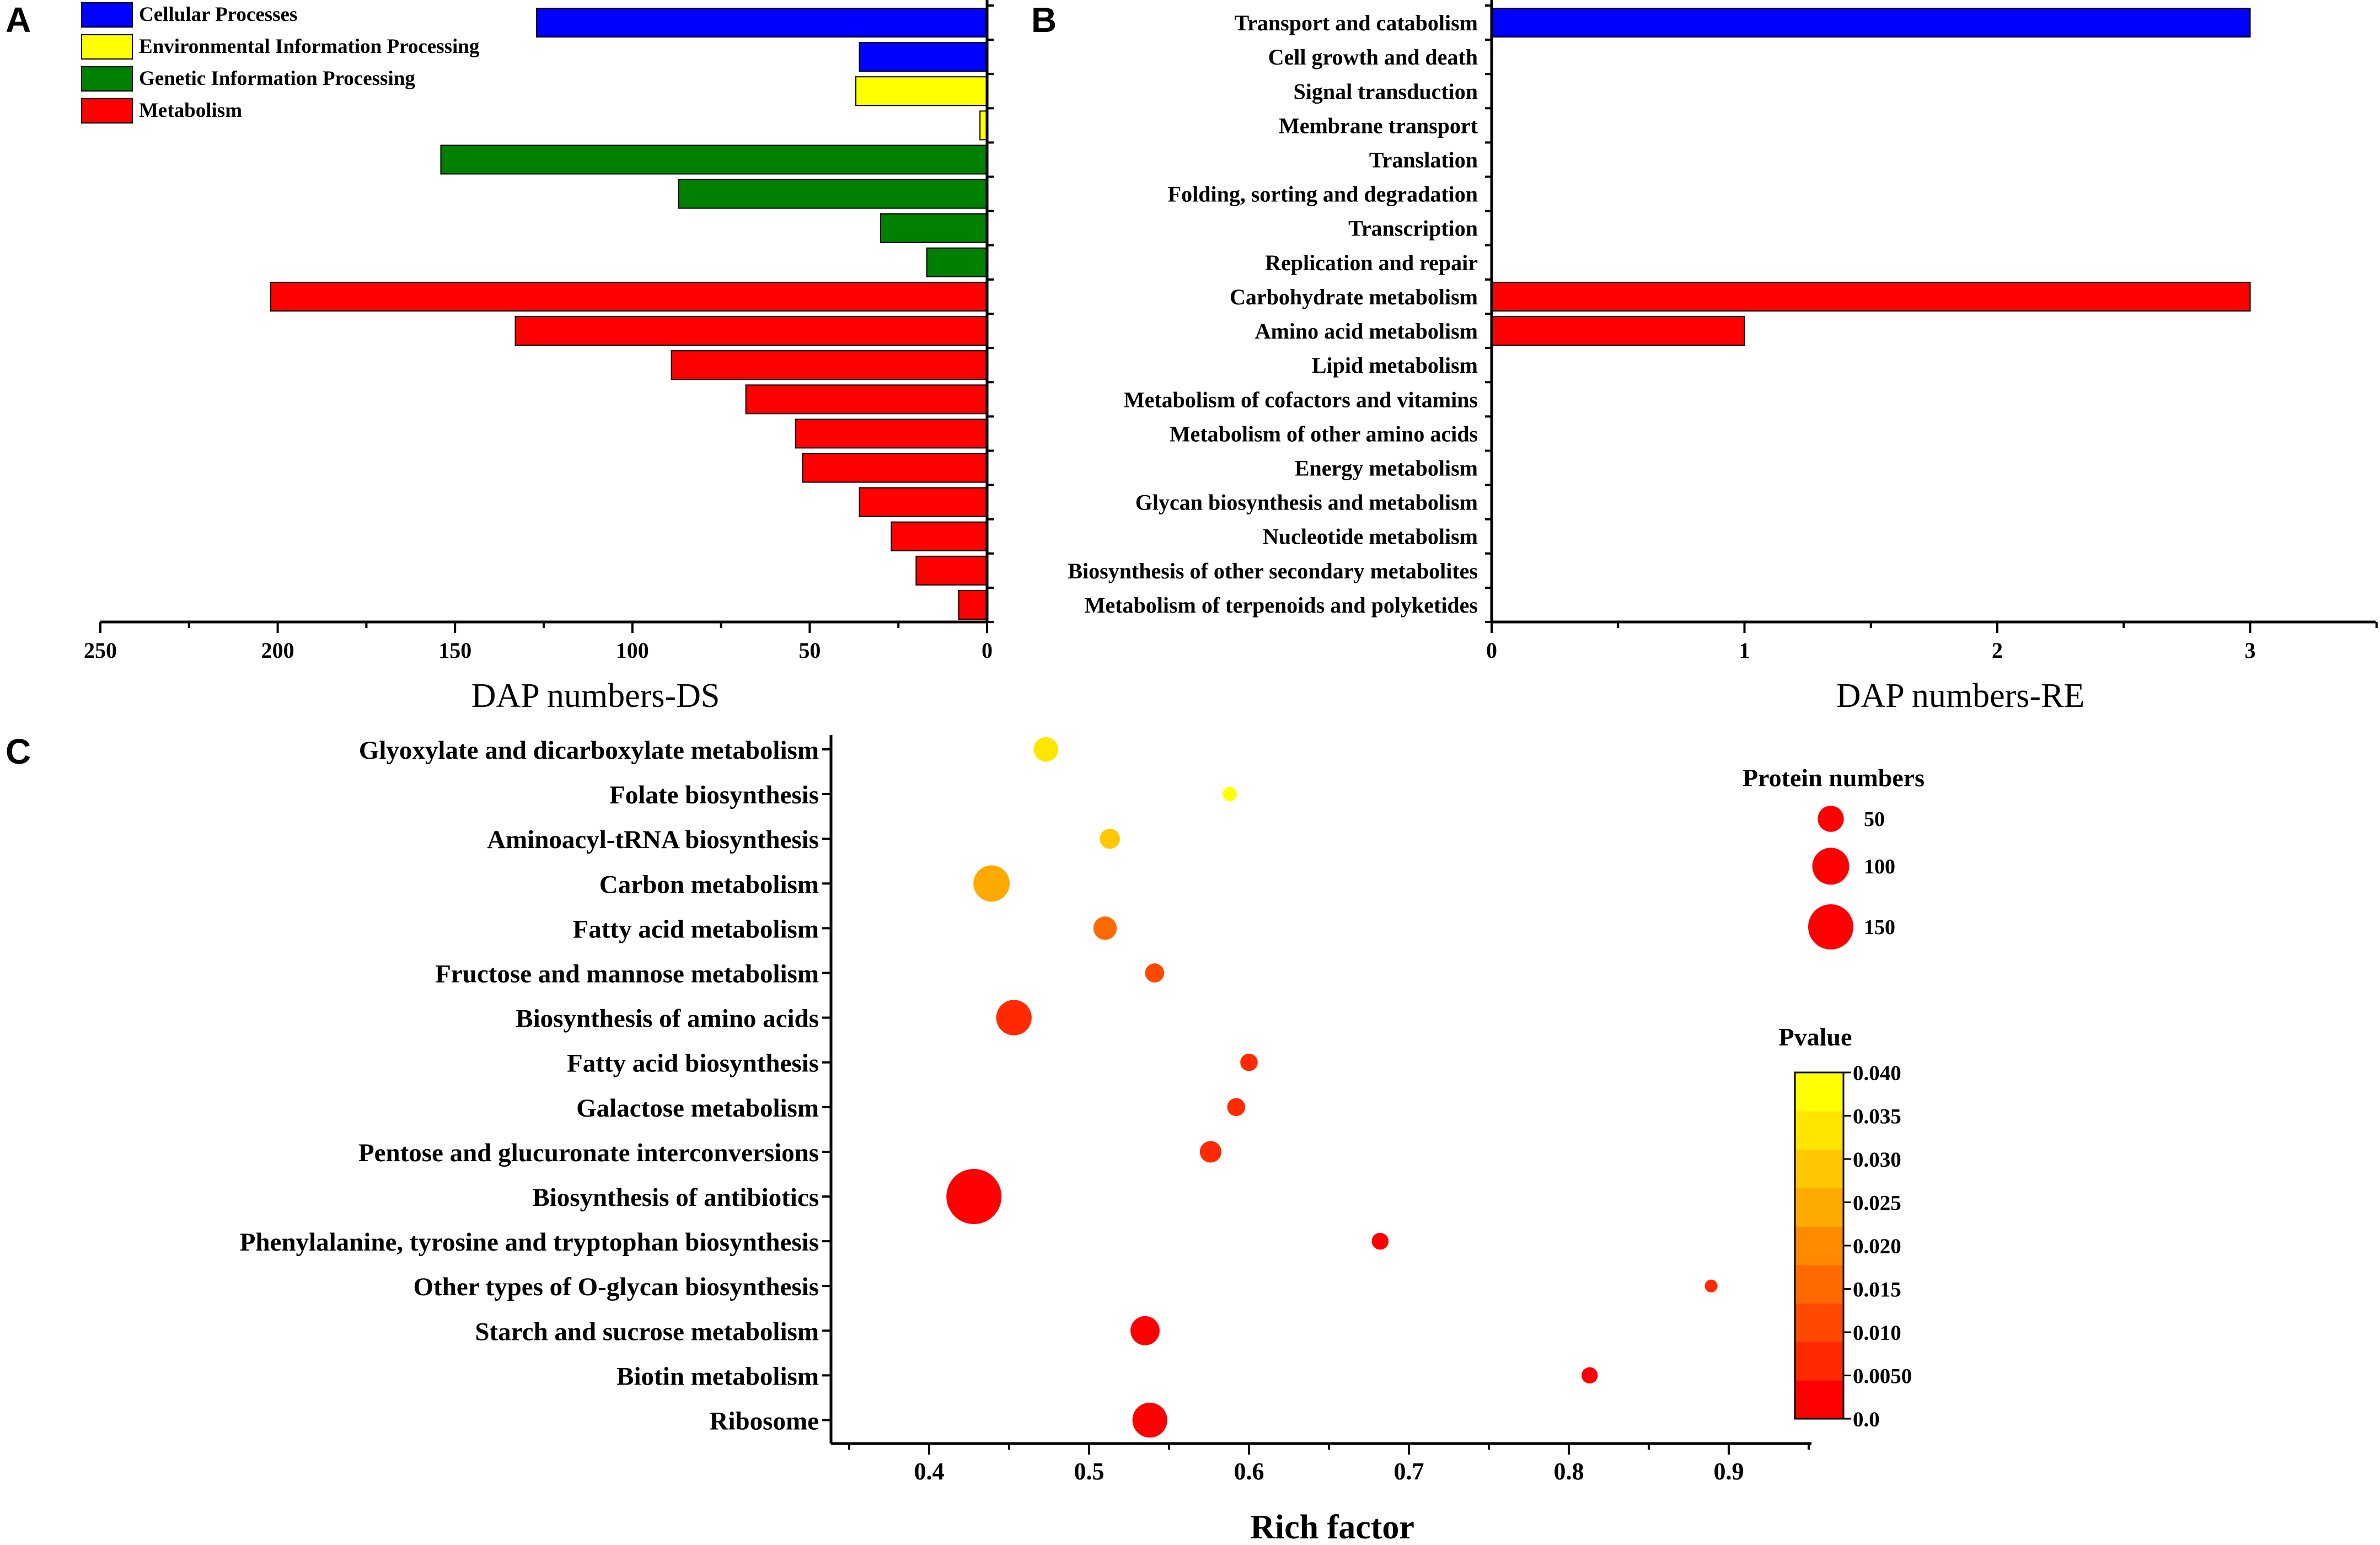  Describe the element at coordinates (1306, 502) in the screenshot. I see `category-label-b: Glycan biosynthesis and metabolism` at that location.